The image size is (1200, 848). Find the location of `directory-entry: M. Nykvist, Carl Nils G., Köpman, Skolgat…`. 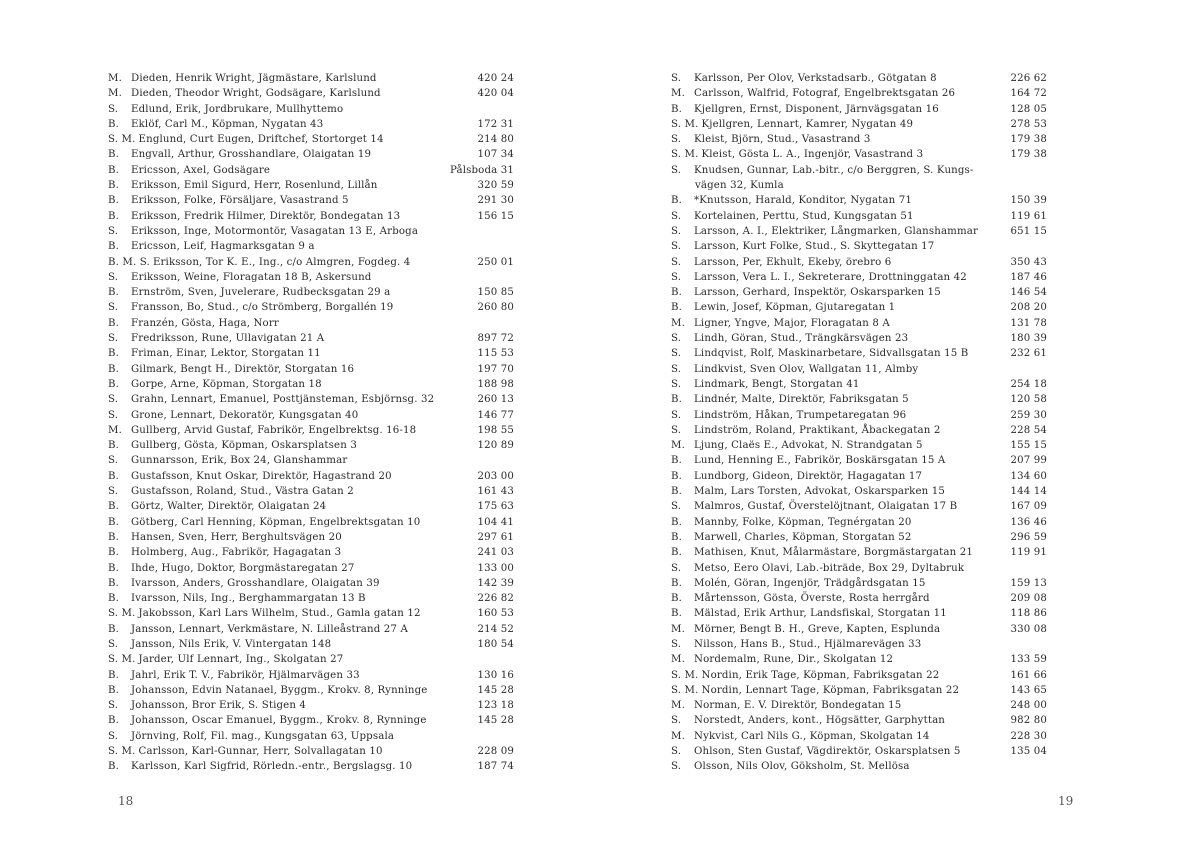

directory-entry: M. Nykvist, Carl Nils G., Köpman, Skolgat… is located at coordinates (859, 736).